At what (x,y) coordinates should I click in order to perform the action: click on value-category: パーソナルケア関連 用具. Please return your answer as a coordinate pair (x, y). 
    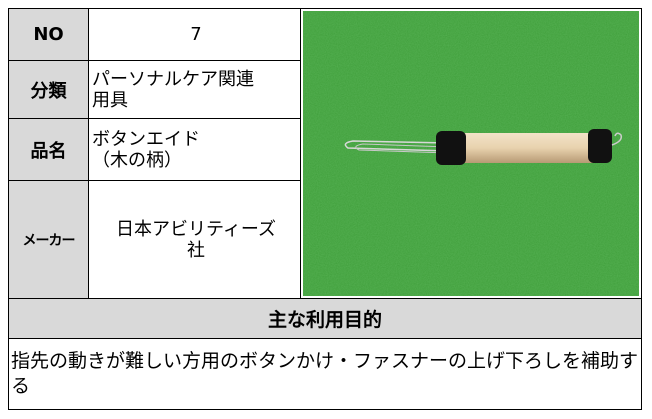
    Looking at the image, I should click on (194, 89).